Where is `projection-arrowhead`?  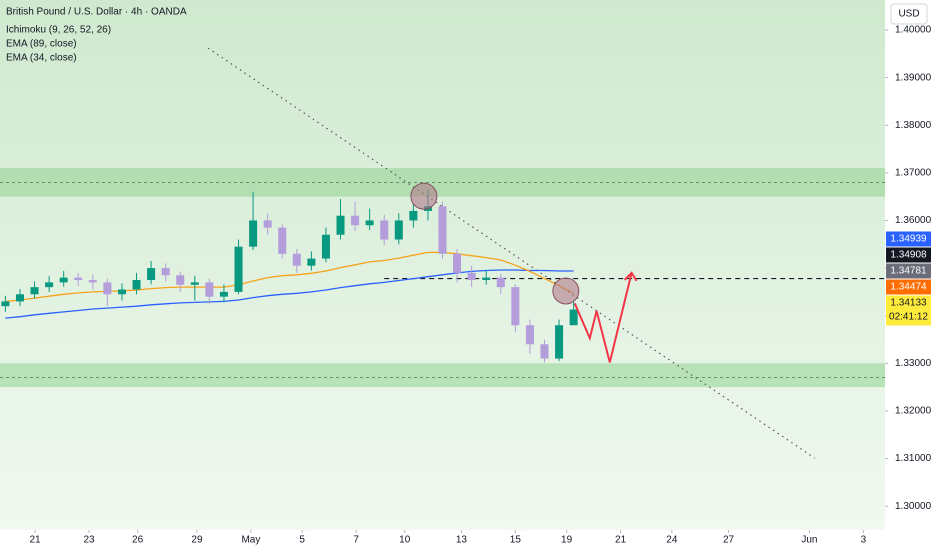
projection-arrowhead is located at coordinates (630, 276).